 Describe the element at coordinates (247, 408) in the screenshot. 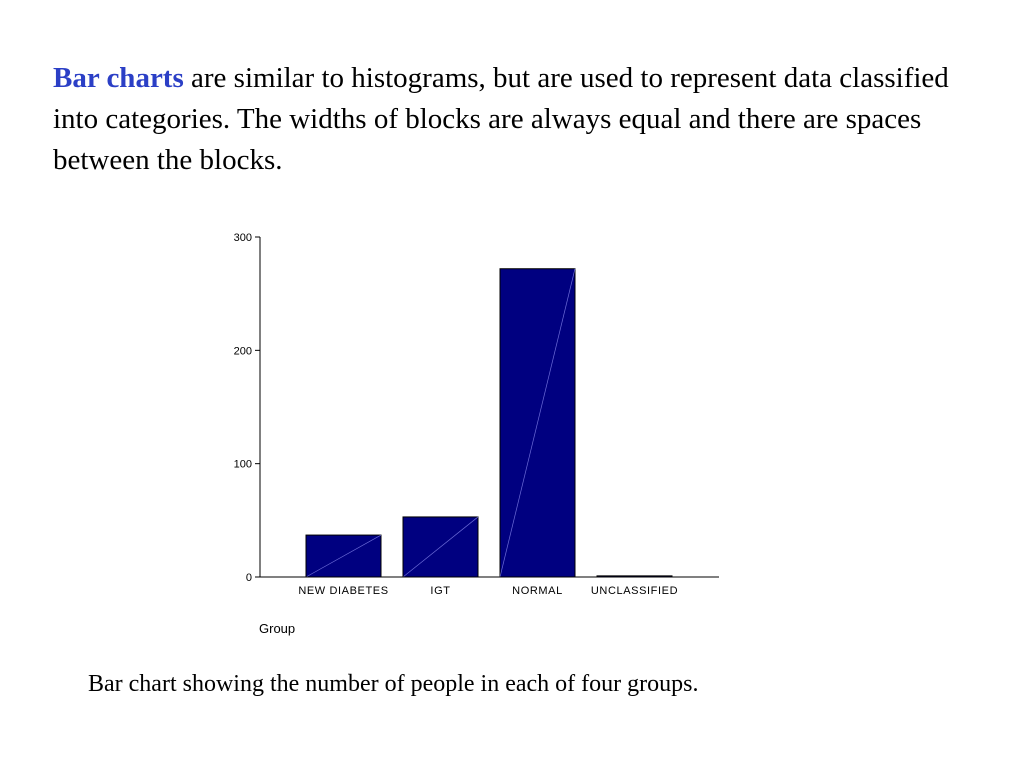

I see `y-axis: 0 100 200 300` at that location.